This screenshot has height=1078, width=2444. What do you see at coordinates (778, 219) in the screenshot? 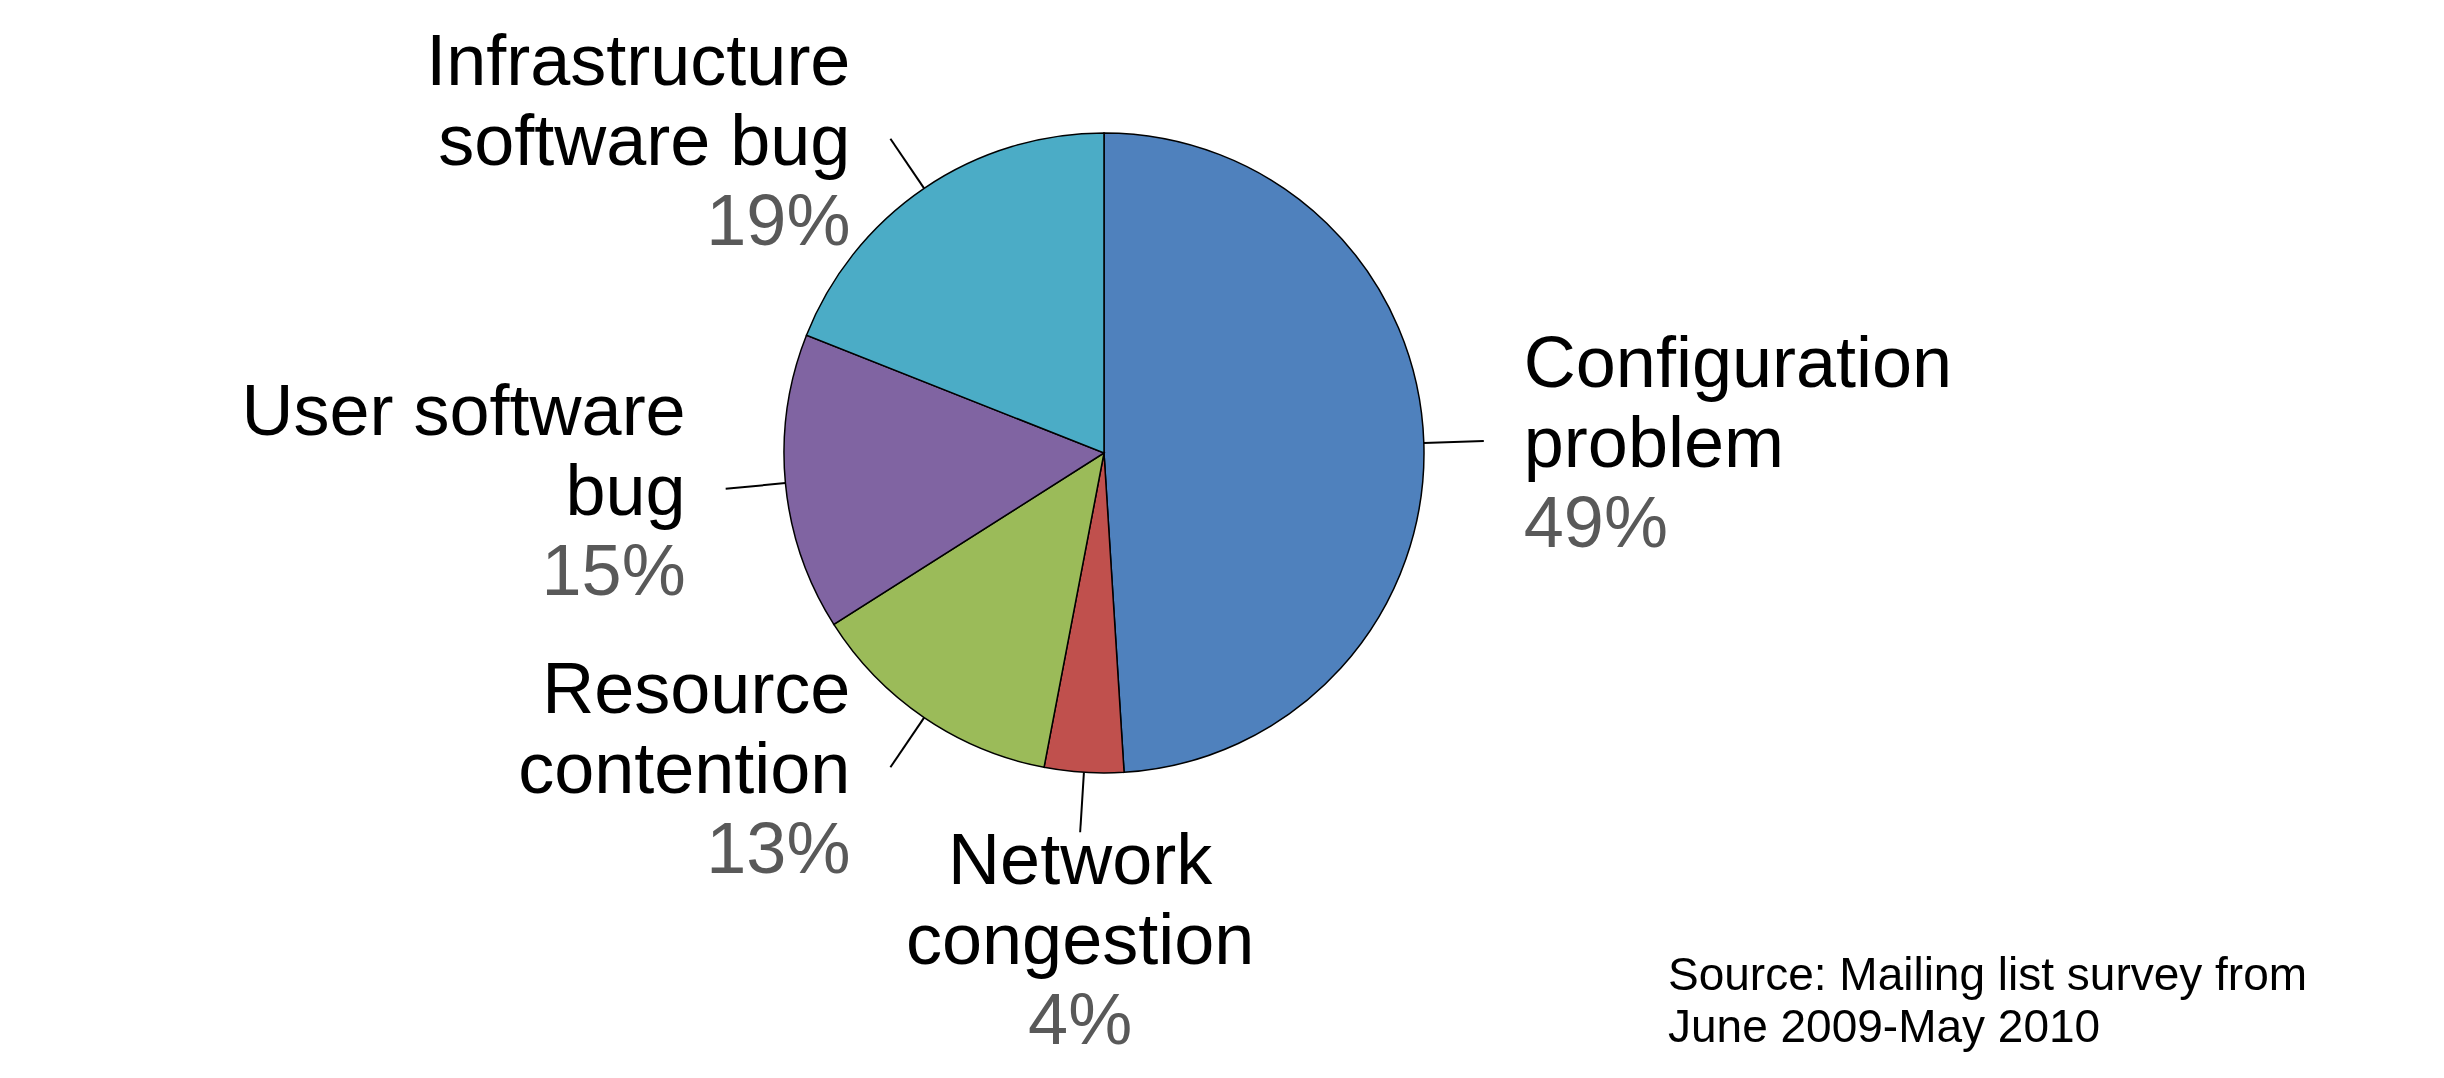
I see `data-label: 19%` at bounding box center [778, 219].